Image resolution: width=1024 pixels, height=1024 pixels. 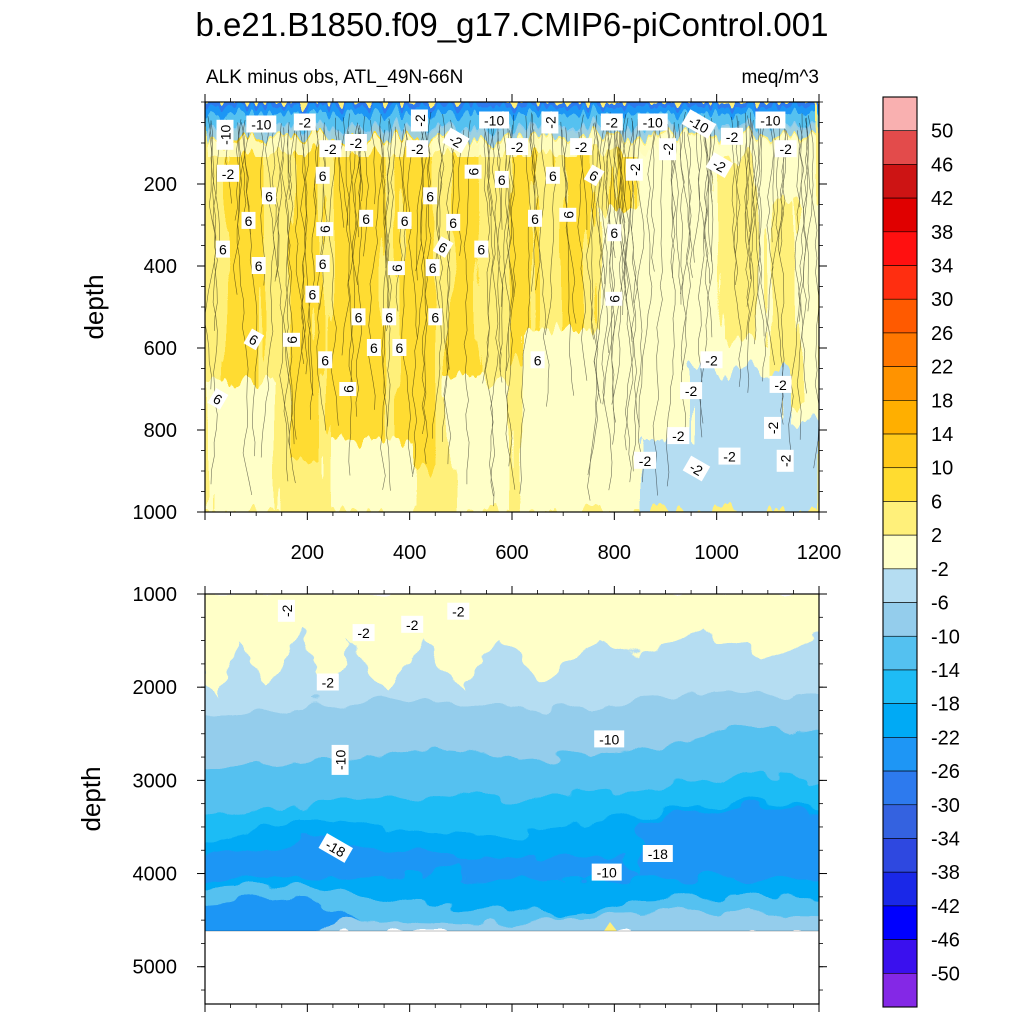 I want to click on colorbar-label: 30, so click(x=942, y=300).